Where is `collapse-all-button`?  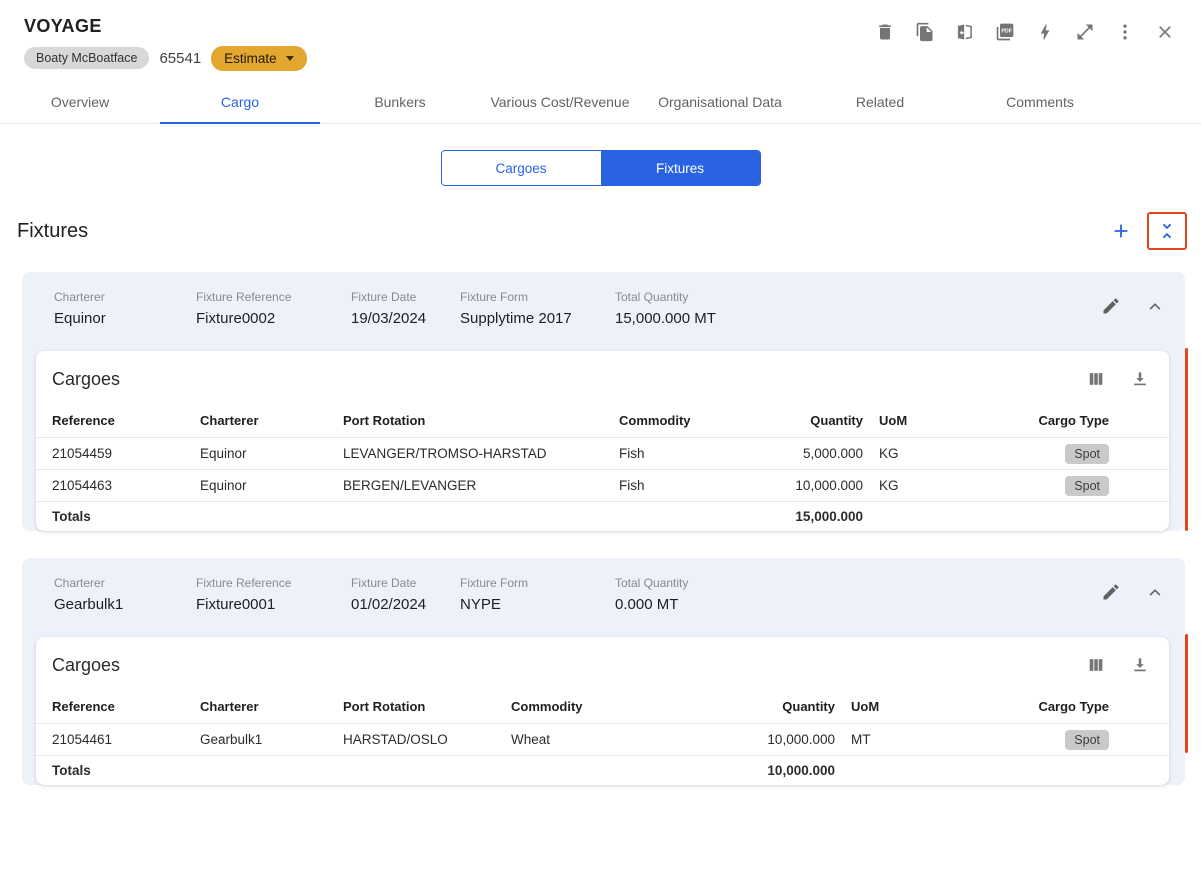 collapse-all-button is located at coordinates (1167, 231).